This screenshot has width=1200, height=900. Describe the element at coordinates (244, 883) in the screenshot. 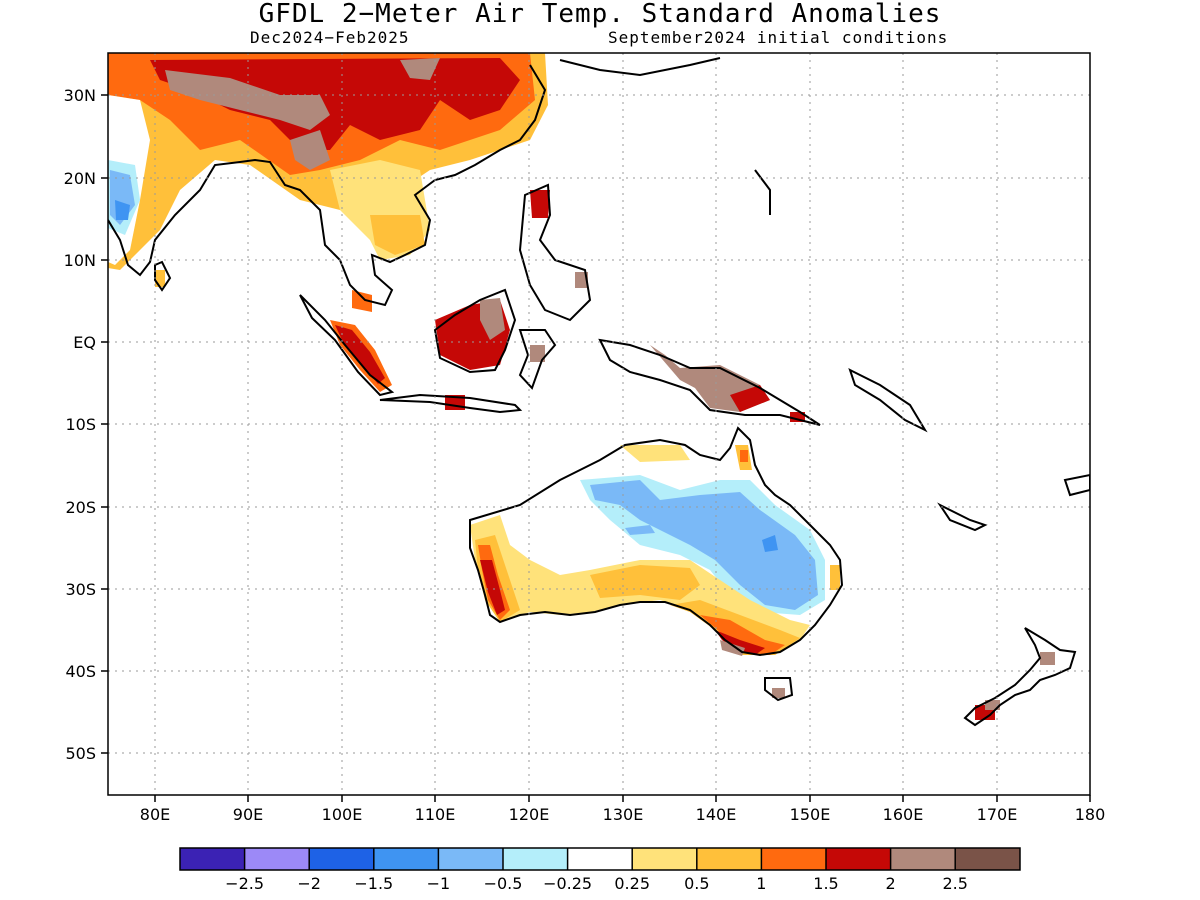

I see `legend-label: −2.5` at that location.